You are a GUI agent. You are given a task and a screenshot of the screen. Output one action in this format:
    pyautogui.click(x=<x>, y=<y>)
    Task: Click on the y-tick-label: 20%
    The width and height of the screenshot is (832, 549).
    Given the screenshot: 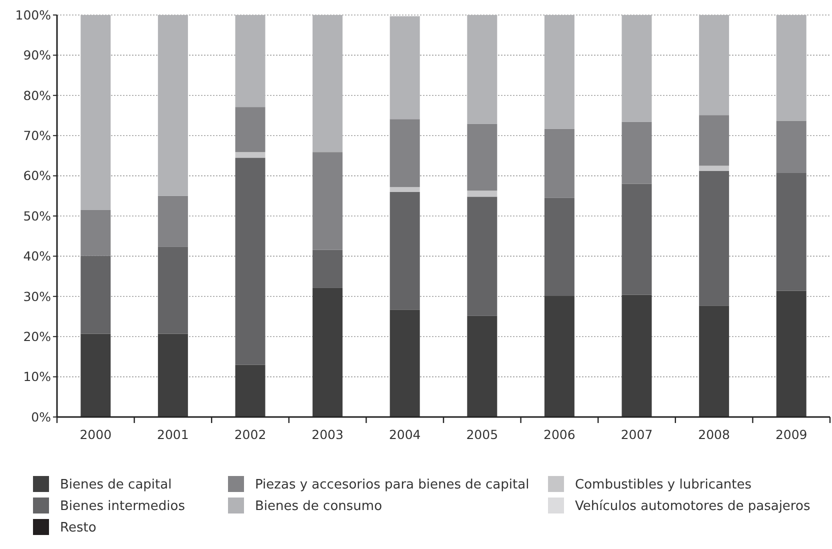 What is the action you would take?
    pyautogui.click(x=37, y=336)
    